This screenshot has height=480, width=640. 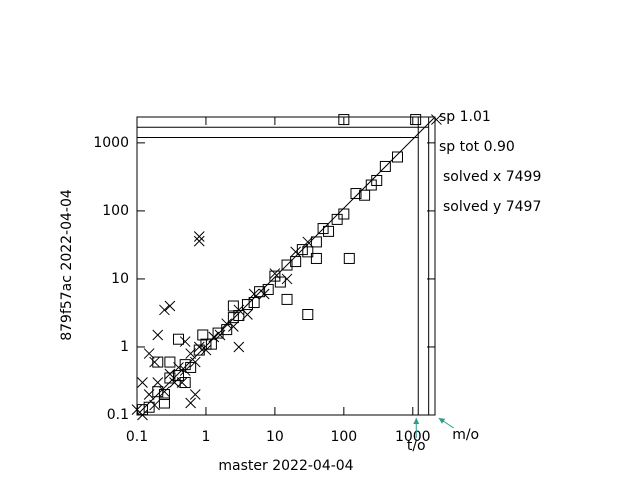 I want to click on y-tick-label: 0.1, so click(x=118, y=415).